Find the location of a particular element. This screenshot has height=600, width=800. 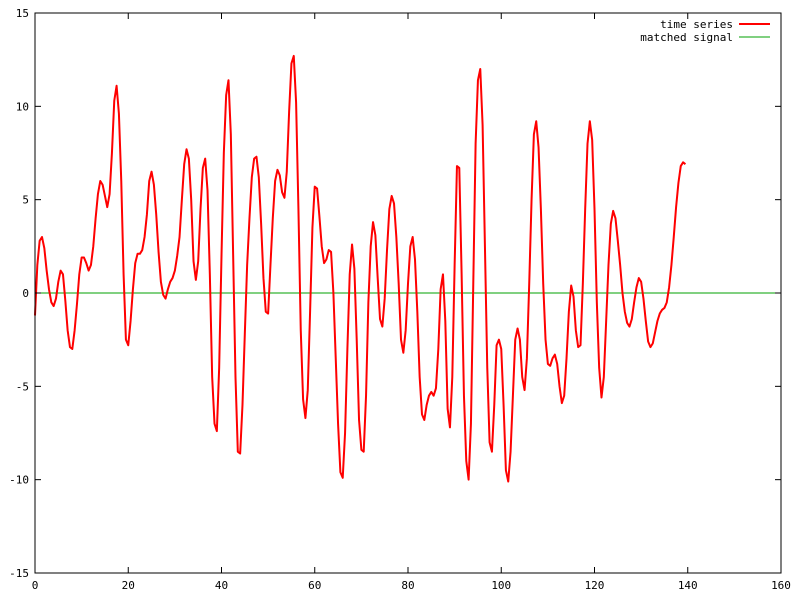

x-tick-label-20: 20 is located at coordinates (128, 585).